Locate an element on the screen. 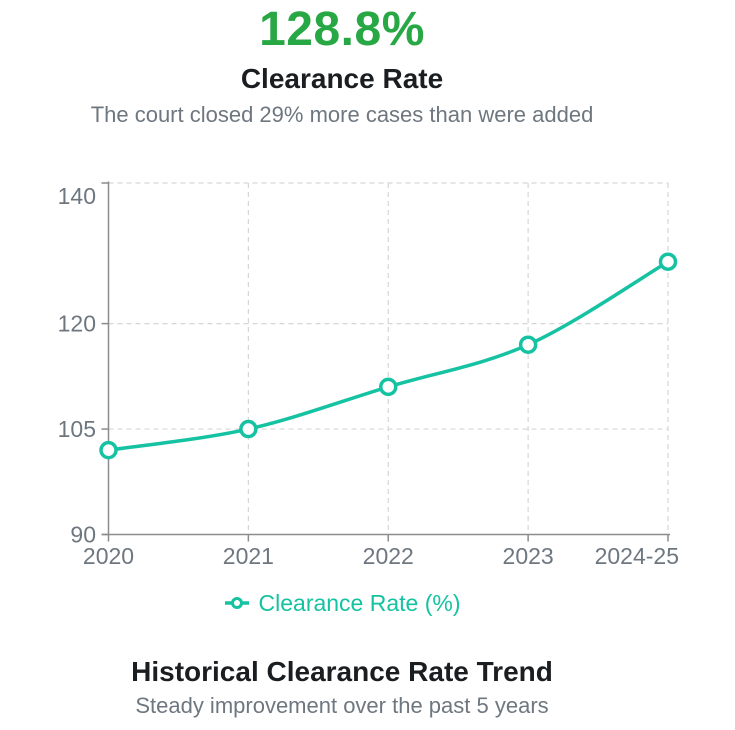 The width and height of the screenshot is (735, 730). legend-line-marker-icon is located at coordinates (236, 603).